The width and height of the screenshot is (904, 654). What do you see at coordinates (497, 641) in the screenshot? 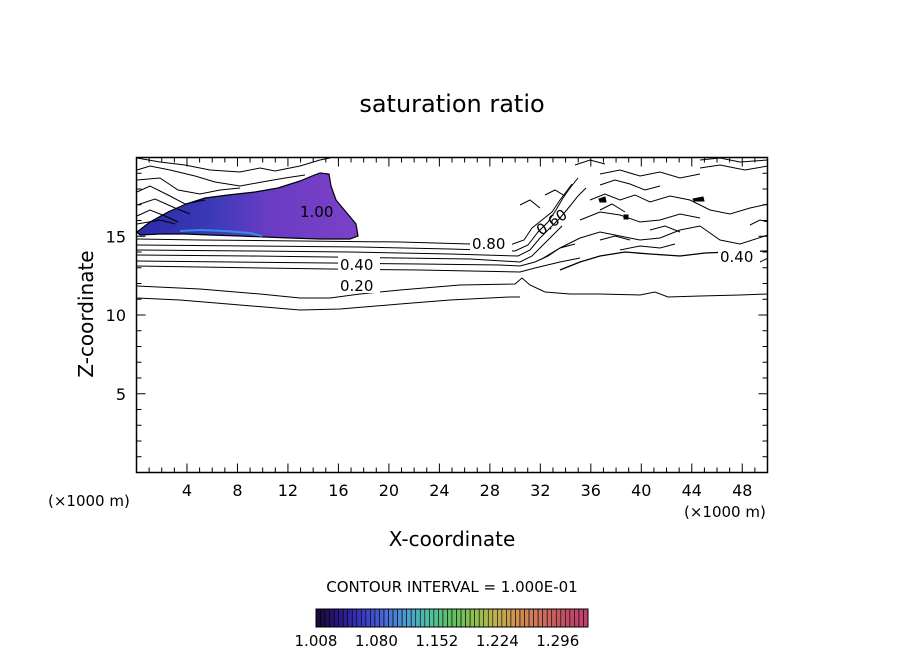
I see `colorbar-tick-label: 1.224` at bounding box center [497, 641].